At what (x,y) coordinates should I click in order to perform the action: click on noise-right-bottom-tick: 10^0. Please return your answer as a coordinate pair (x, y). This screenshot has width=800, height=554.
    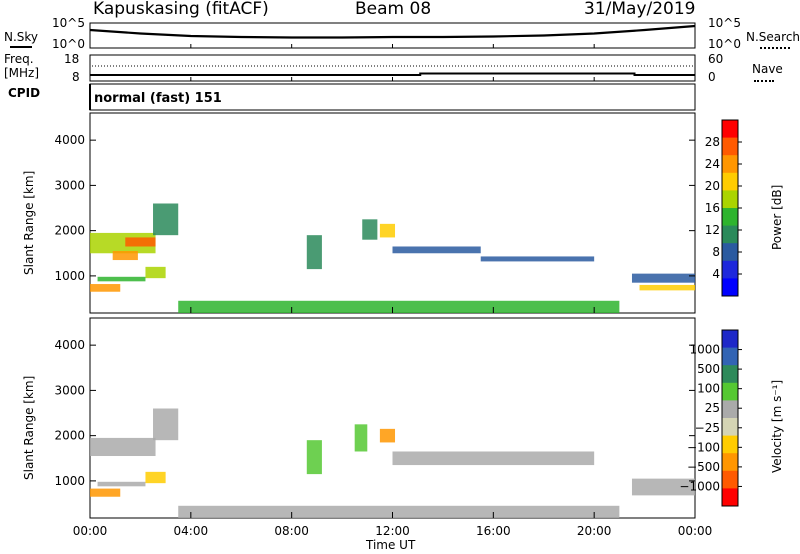
    Looking at the image, I should click on (724, 44).